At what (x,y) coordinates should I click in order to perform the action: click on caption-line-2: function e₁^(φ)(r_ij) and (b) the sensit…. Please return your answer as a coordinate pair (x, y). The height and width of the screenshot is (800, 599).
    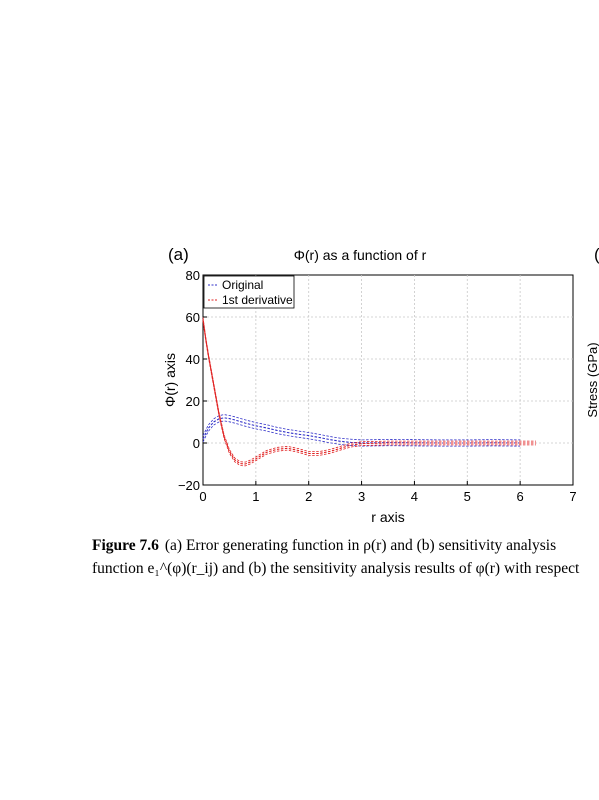
    Looking at the image, I should click on (336, 568).